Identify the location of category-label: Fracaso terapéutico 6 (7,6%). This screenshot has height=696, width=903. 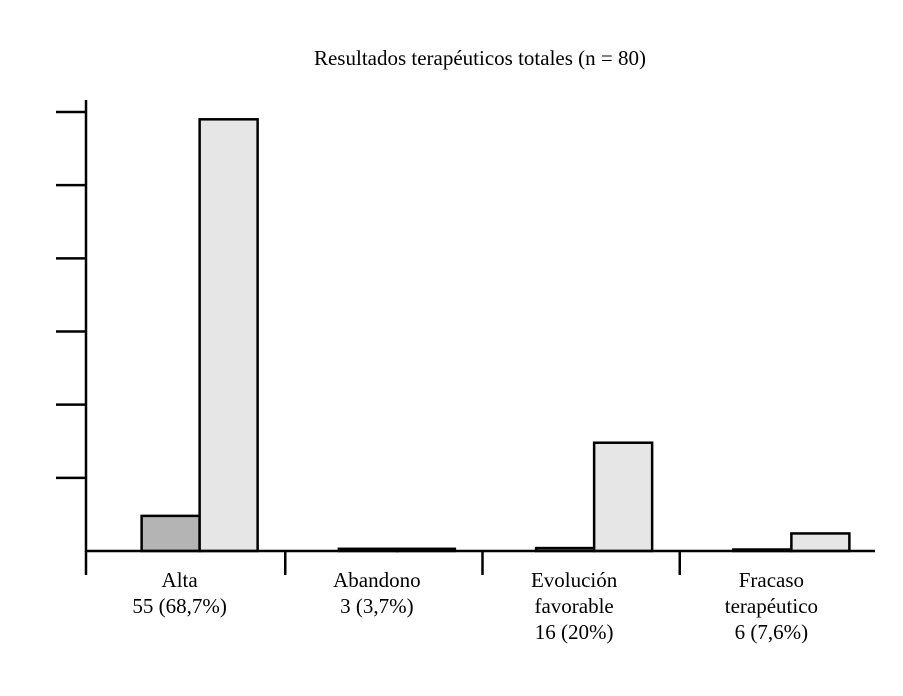
(771, 606).